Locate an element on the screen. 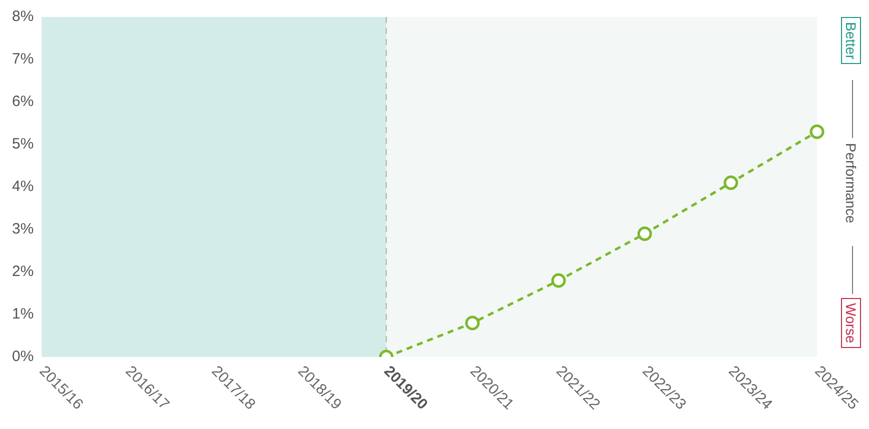  text: Worse is located at coordinates (851, 323).